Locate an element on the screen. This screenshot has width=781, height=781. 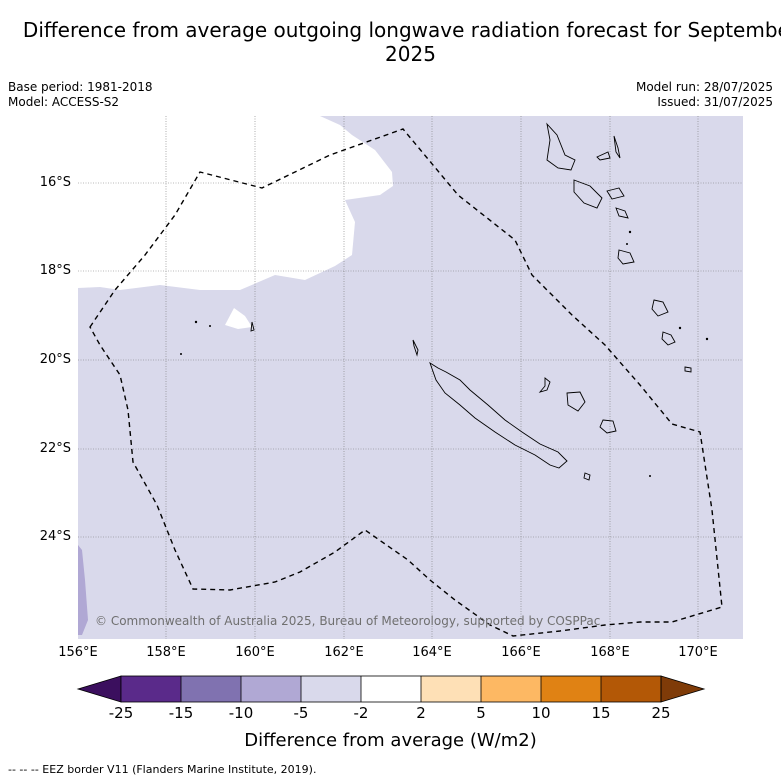
colorbar-tick: 25 is located at coordinates (661, 713).